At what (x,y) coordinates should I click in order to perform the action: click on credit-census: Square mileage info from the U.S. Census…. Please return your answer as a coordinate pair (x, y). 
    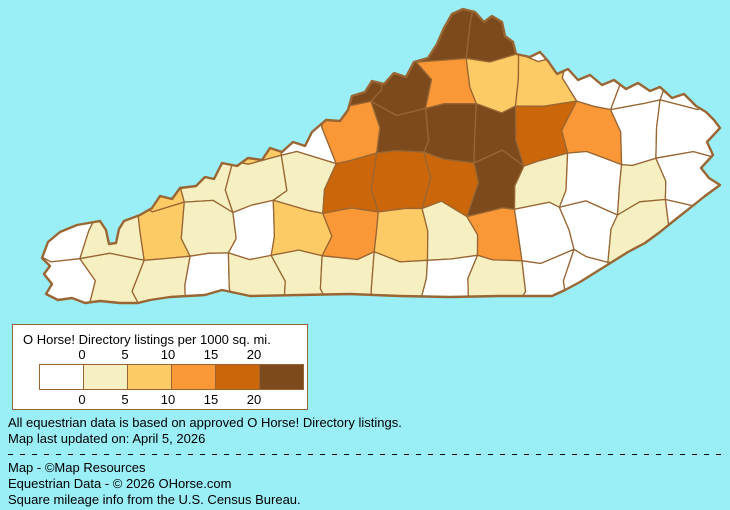
    Looking at the image, I should click on (154, 499).